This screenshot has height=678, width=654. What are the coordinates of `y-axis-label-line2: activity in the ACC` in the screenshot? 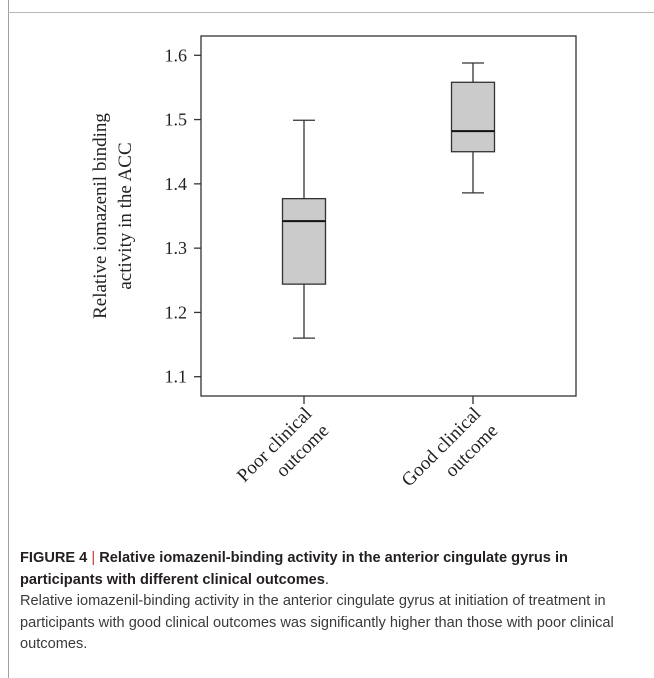 It's located at (125, 215).